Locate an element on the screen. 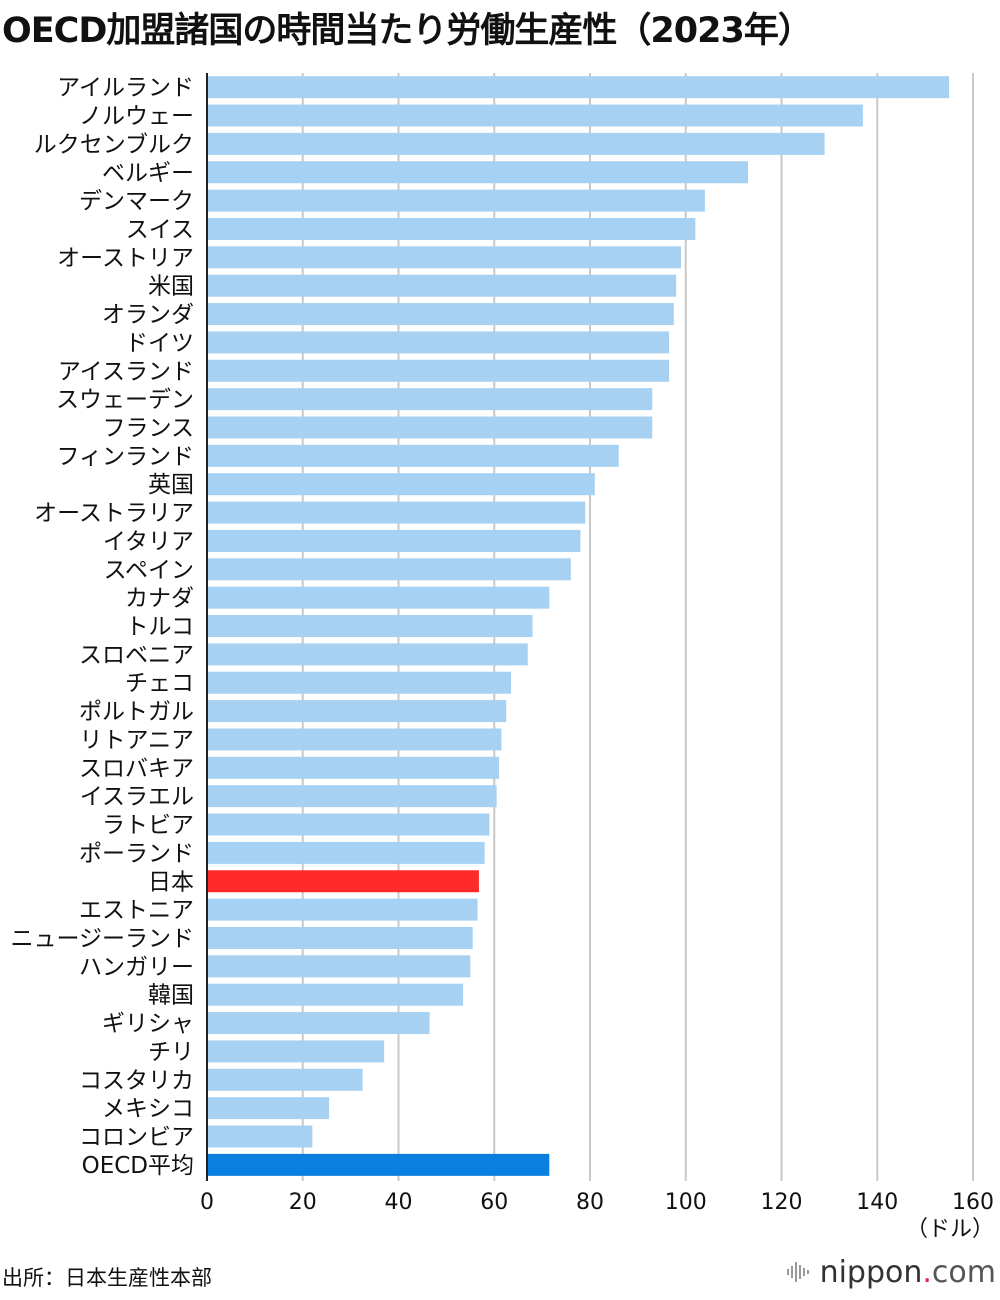 Image resolution: width=1000 pixels, height=1300 pixels. category-label: ベルギー is located at coordinates (148, 173).